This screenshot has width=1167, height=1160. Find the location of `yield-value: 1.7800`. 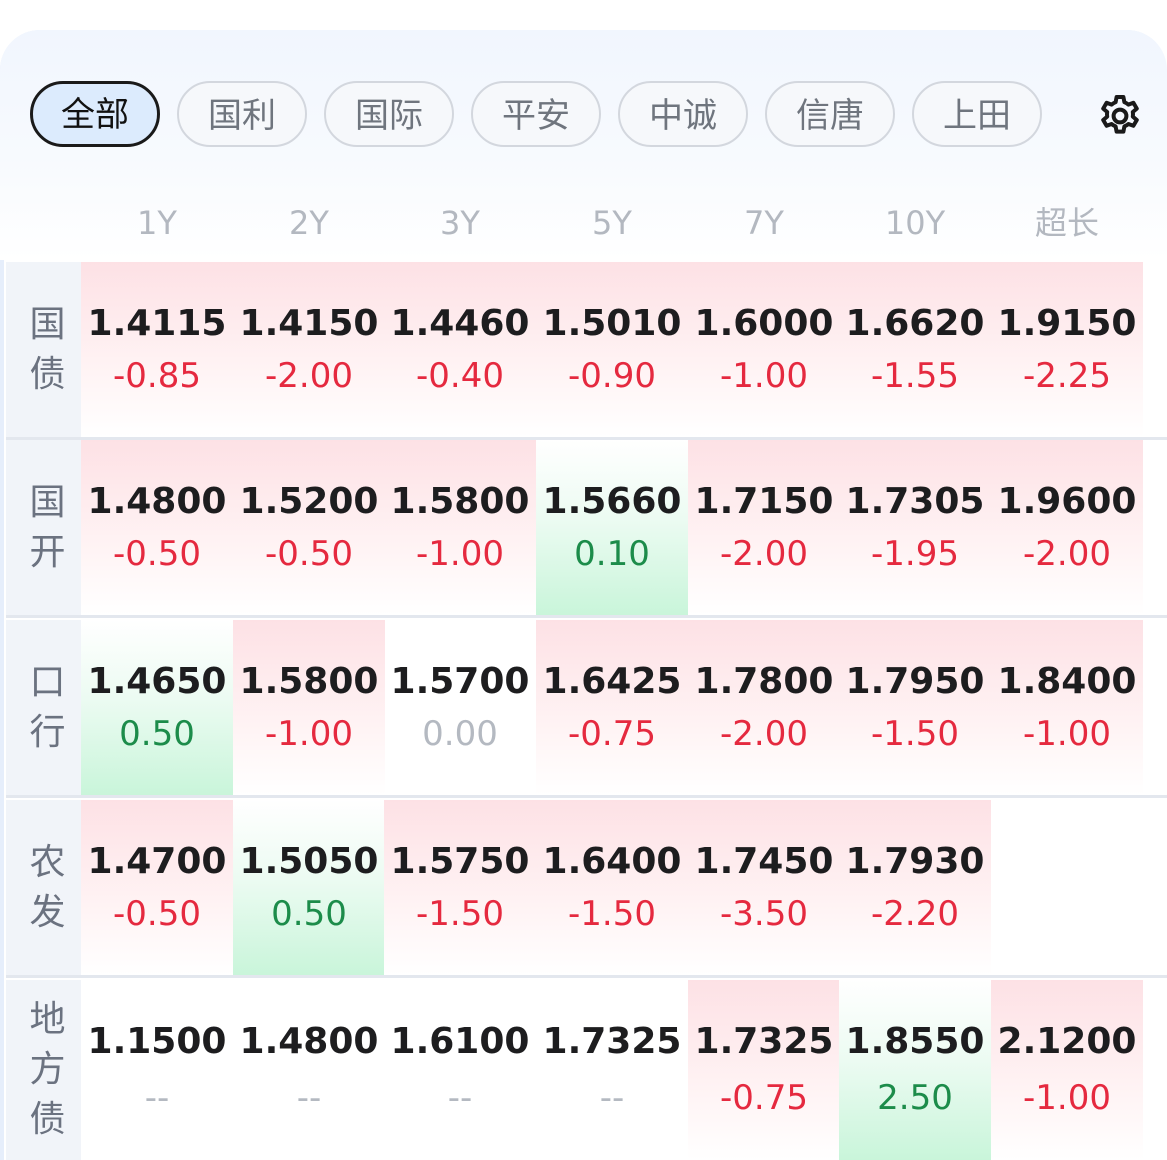

yield-value: 1.7800 is located at coordinates (764, 681).